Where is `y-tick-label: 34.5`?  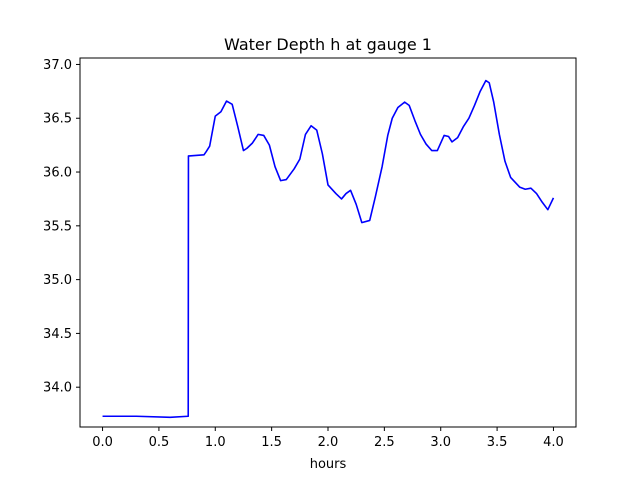
y-tick-label: 34.5 is located at coordinates (57, 334).